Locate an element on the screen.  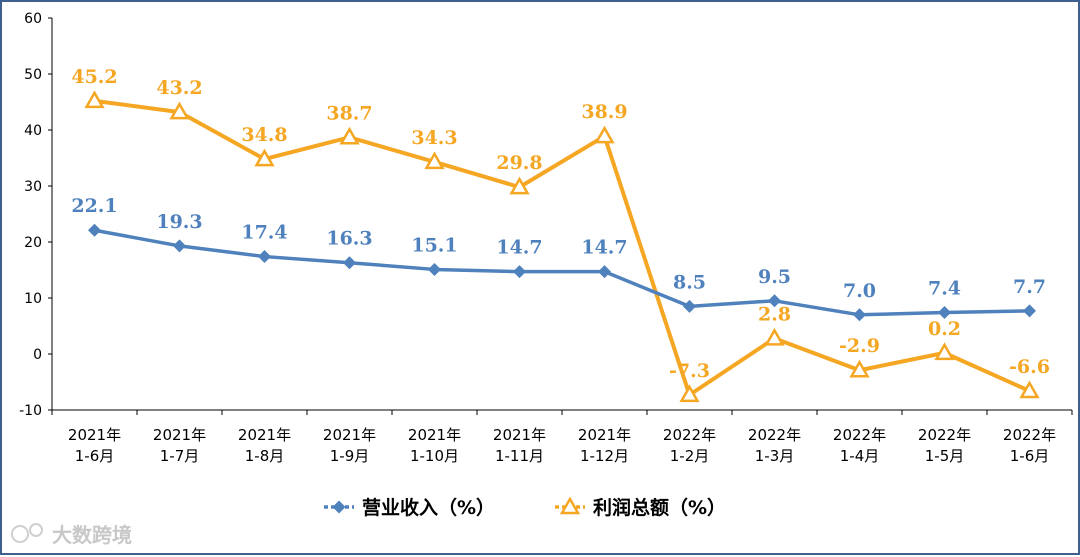
series-1-data-label: 38.7 is located at coordinates (349, 113).